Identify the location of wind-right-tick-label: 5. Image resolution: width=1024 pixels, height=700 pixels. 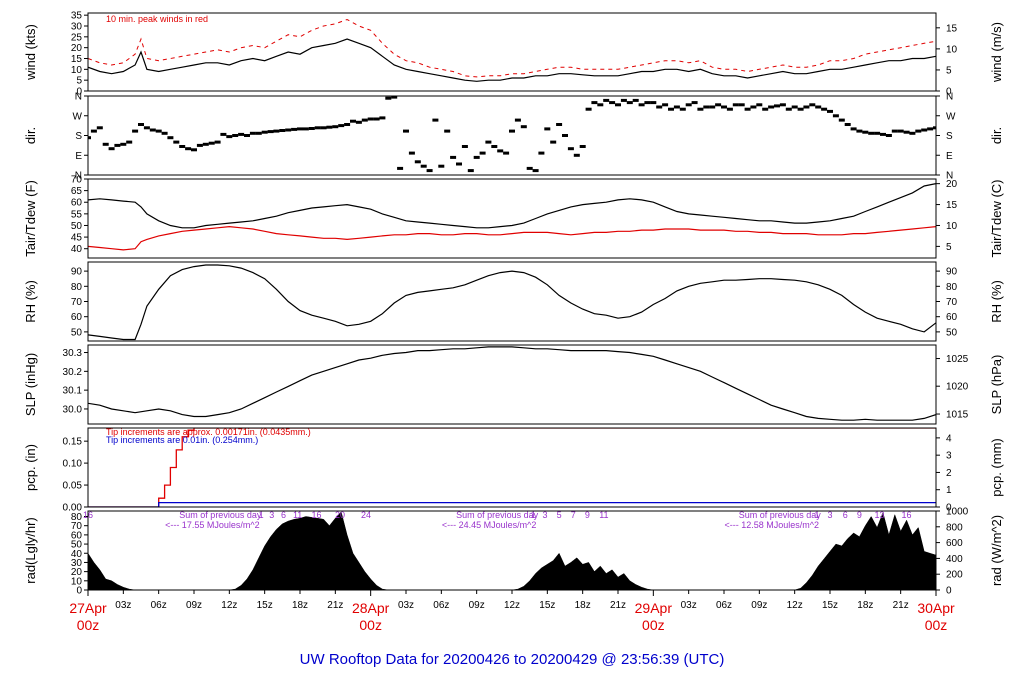
(949, 70).